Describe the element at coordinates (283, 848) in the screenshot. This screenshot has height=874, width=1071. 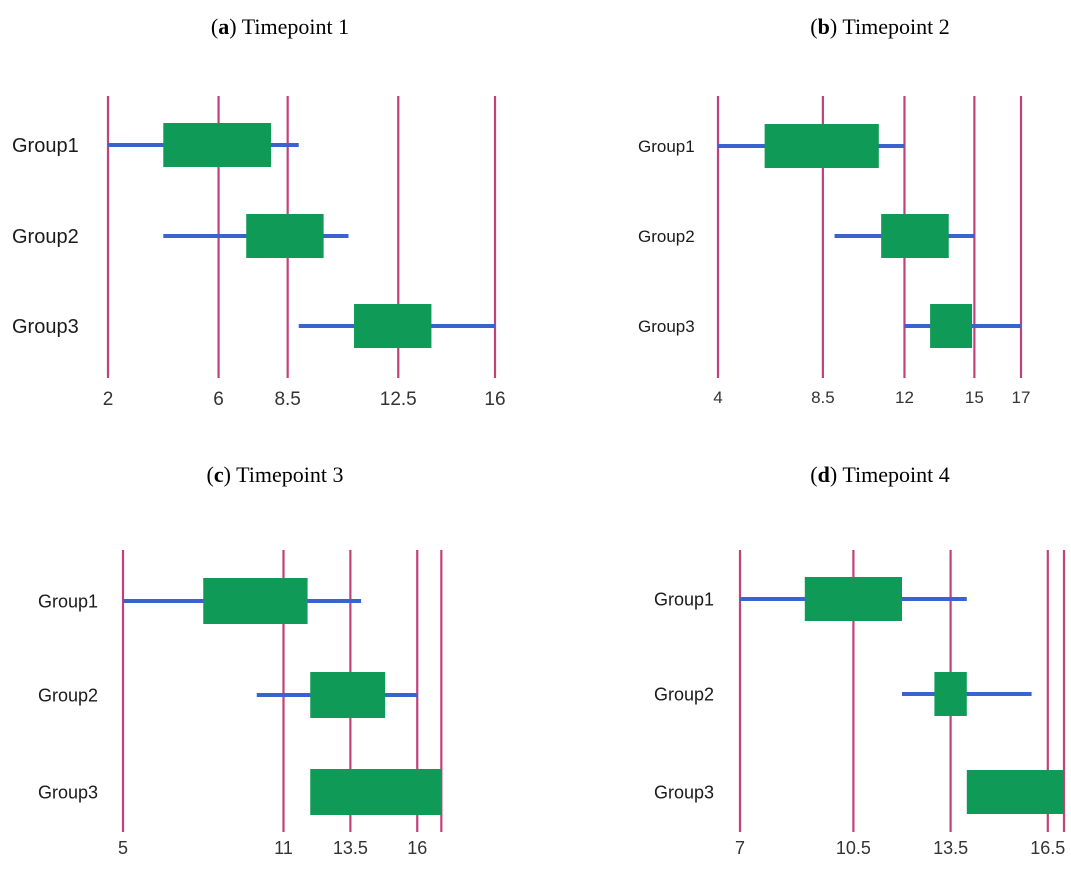
I see `tick-label-1: 11` at that location.